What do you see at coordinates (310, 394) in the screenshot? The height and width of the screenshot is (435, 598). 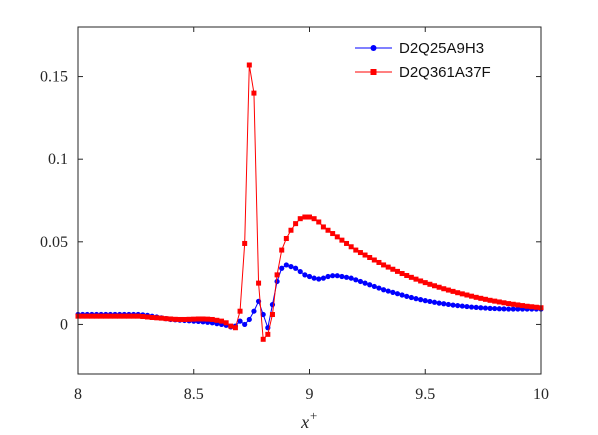 I see `x-tick-label: 9` at bounding box center [310, 394].